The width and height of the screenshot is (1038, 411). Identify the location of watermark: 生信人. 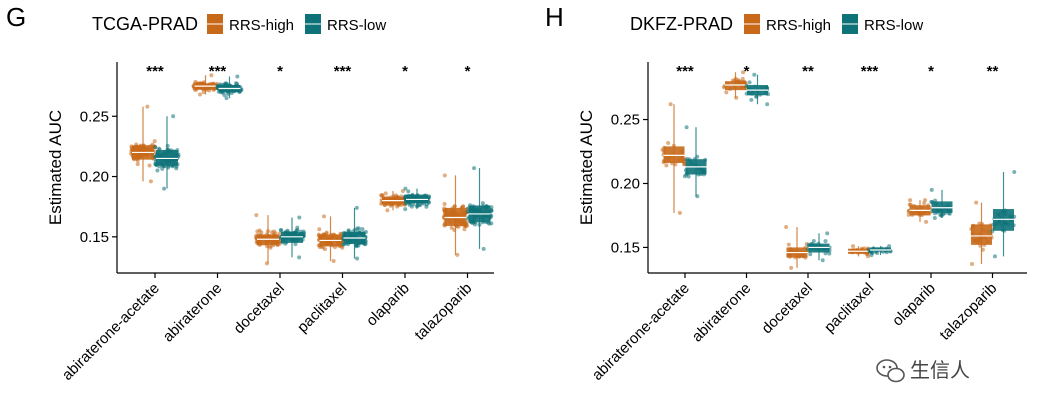
(923, 370).